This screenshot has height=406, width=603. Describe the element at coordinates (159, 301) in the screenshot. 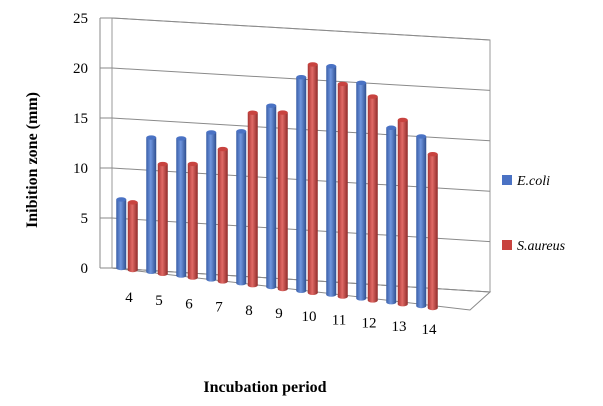

I see `x-tick-label: 5` at that location.